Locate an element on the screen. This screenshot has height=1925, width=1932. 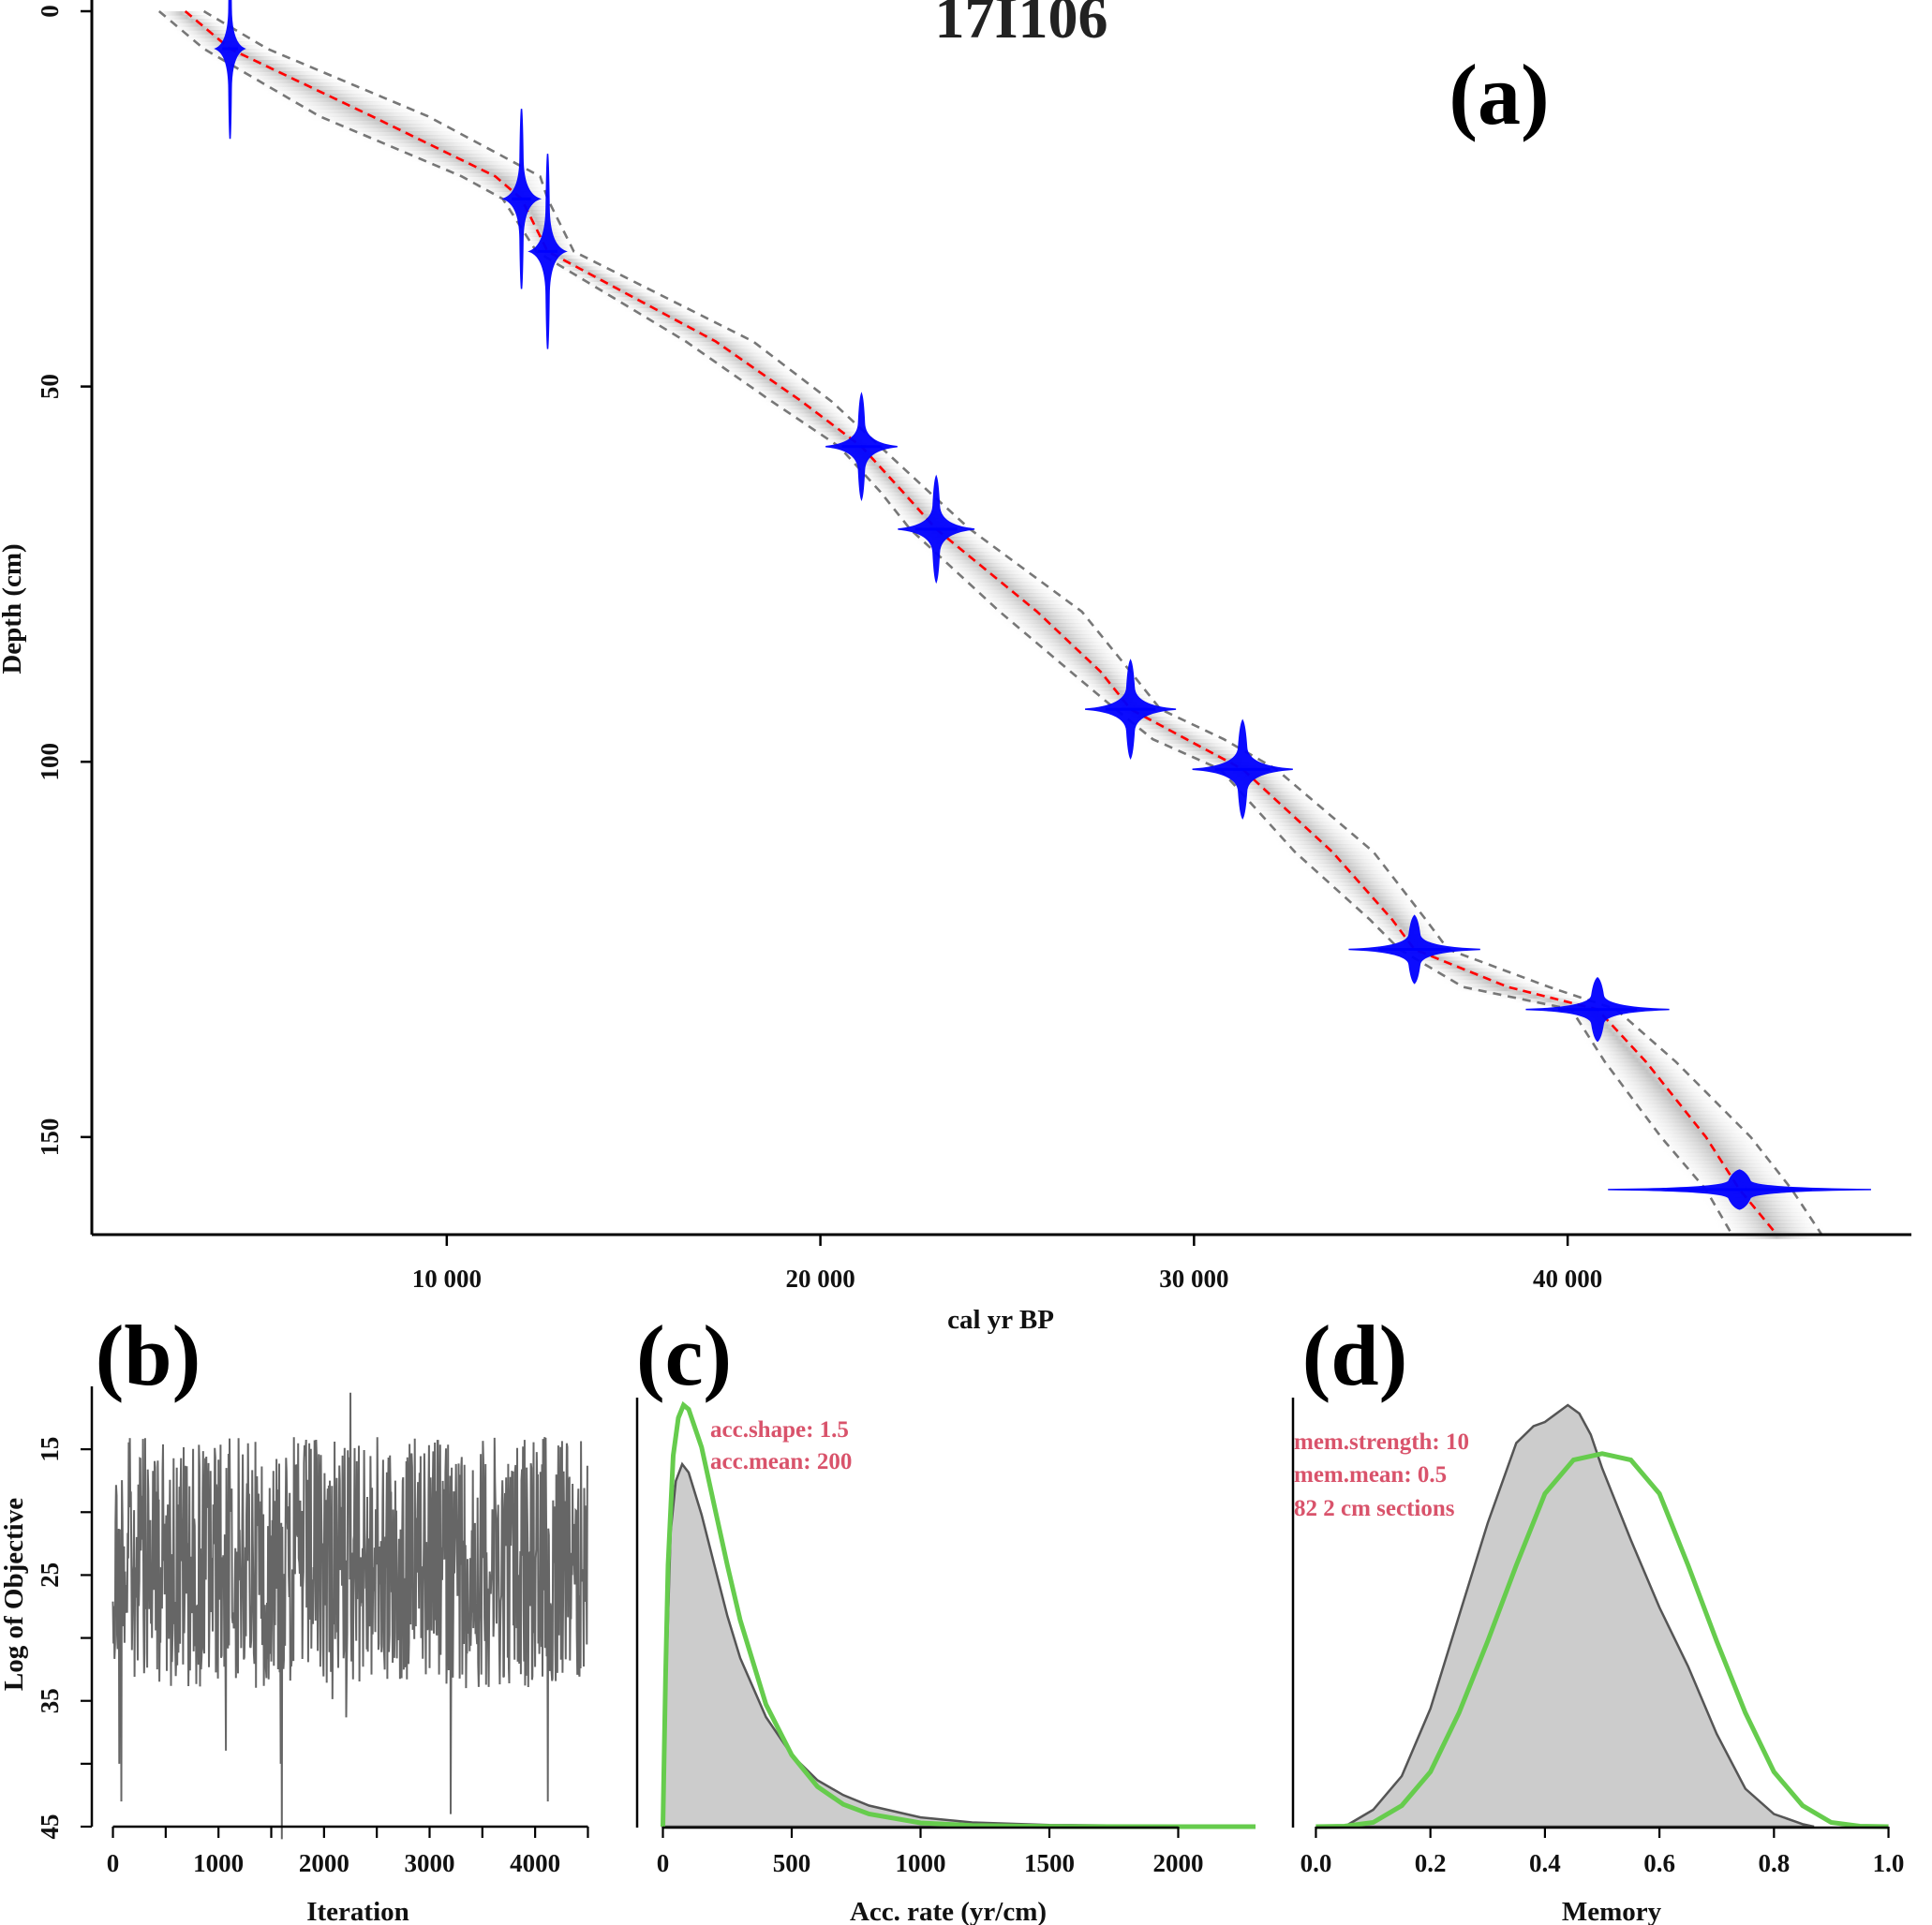
panel-label-a: (a) is located at coordinates (1499, 94).